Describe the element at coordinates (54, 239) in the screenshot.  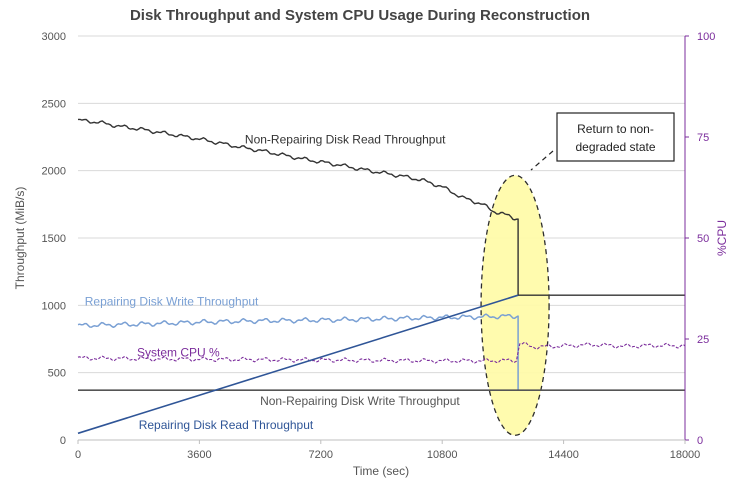
I see `y-tick-label: 1500` at that location.